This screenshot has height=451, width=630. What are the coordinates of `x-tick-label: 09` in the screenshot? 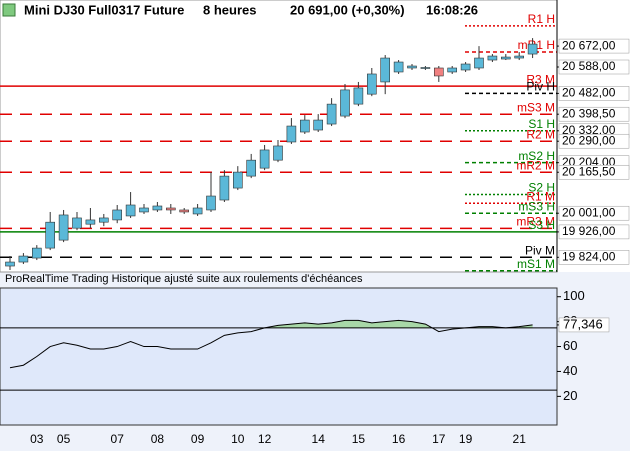 It's located at (198, 439).